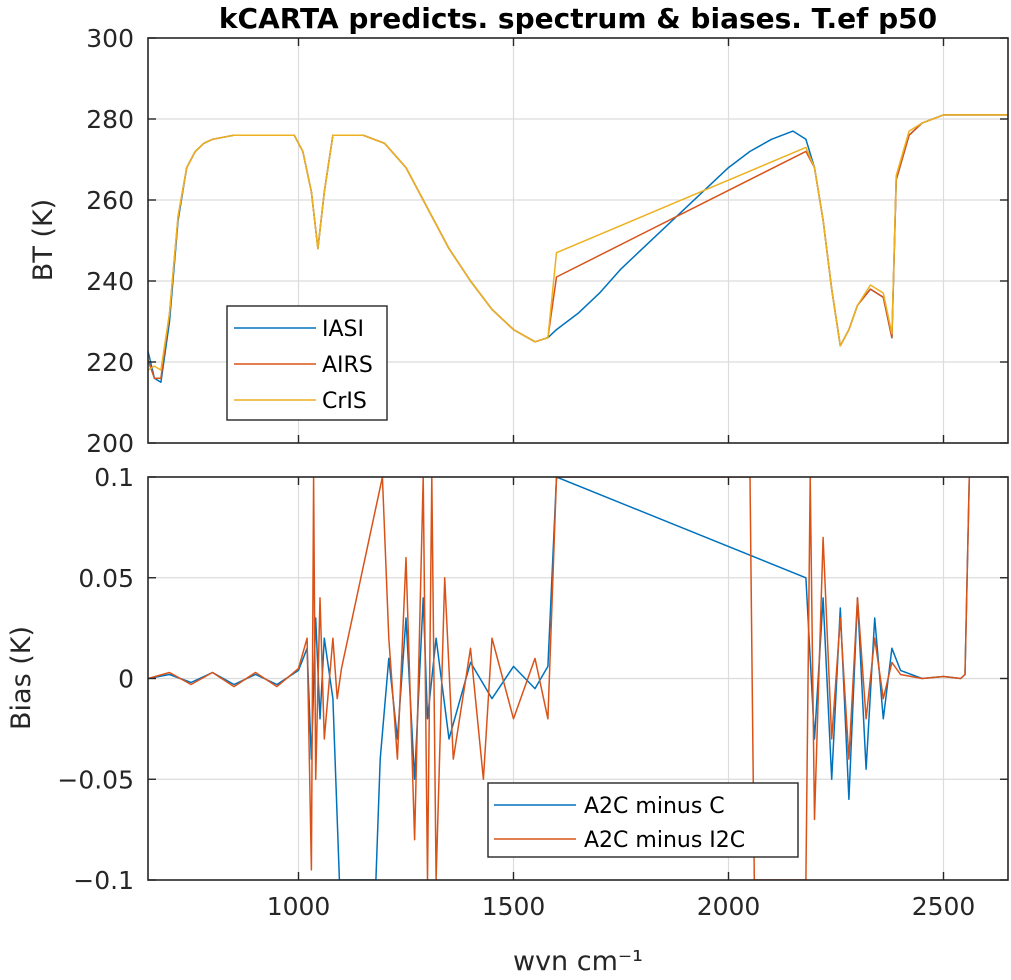 The width and height of the screenshot is (1011, 980). What do you see at coordinates (43, 240) in the screenshot?
I see `bt-y-axis-label: BT (K)` at bounding box center [43, 240].